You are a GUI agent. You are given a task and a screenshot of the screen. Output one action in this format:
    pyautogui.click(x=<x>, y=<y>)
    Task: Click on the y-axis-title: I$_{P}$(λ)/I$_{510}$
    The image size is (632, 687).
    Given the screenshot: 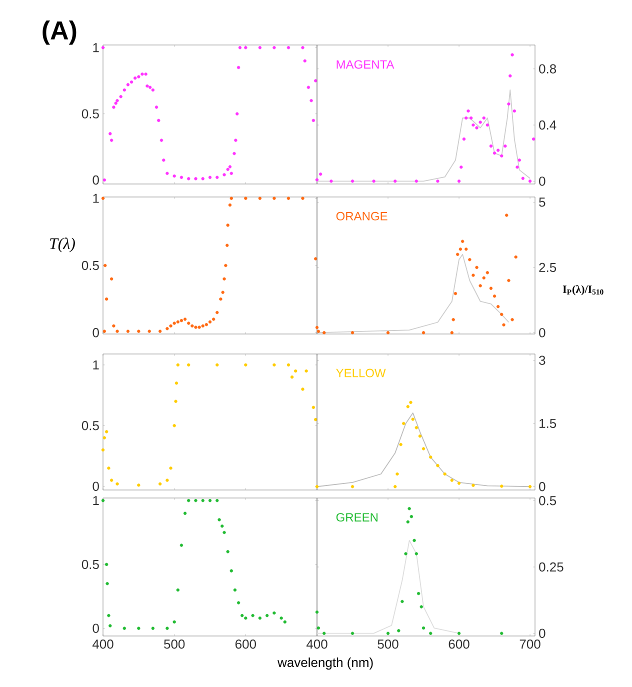 What is the action you would take?
    pyautogui.click(x=583, y=290)
    